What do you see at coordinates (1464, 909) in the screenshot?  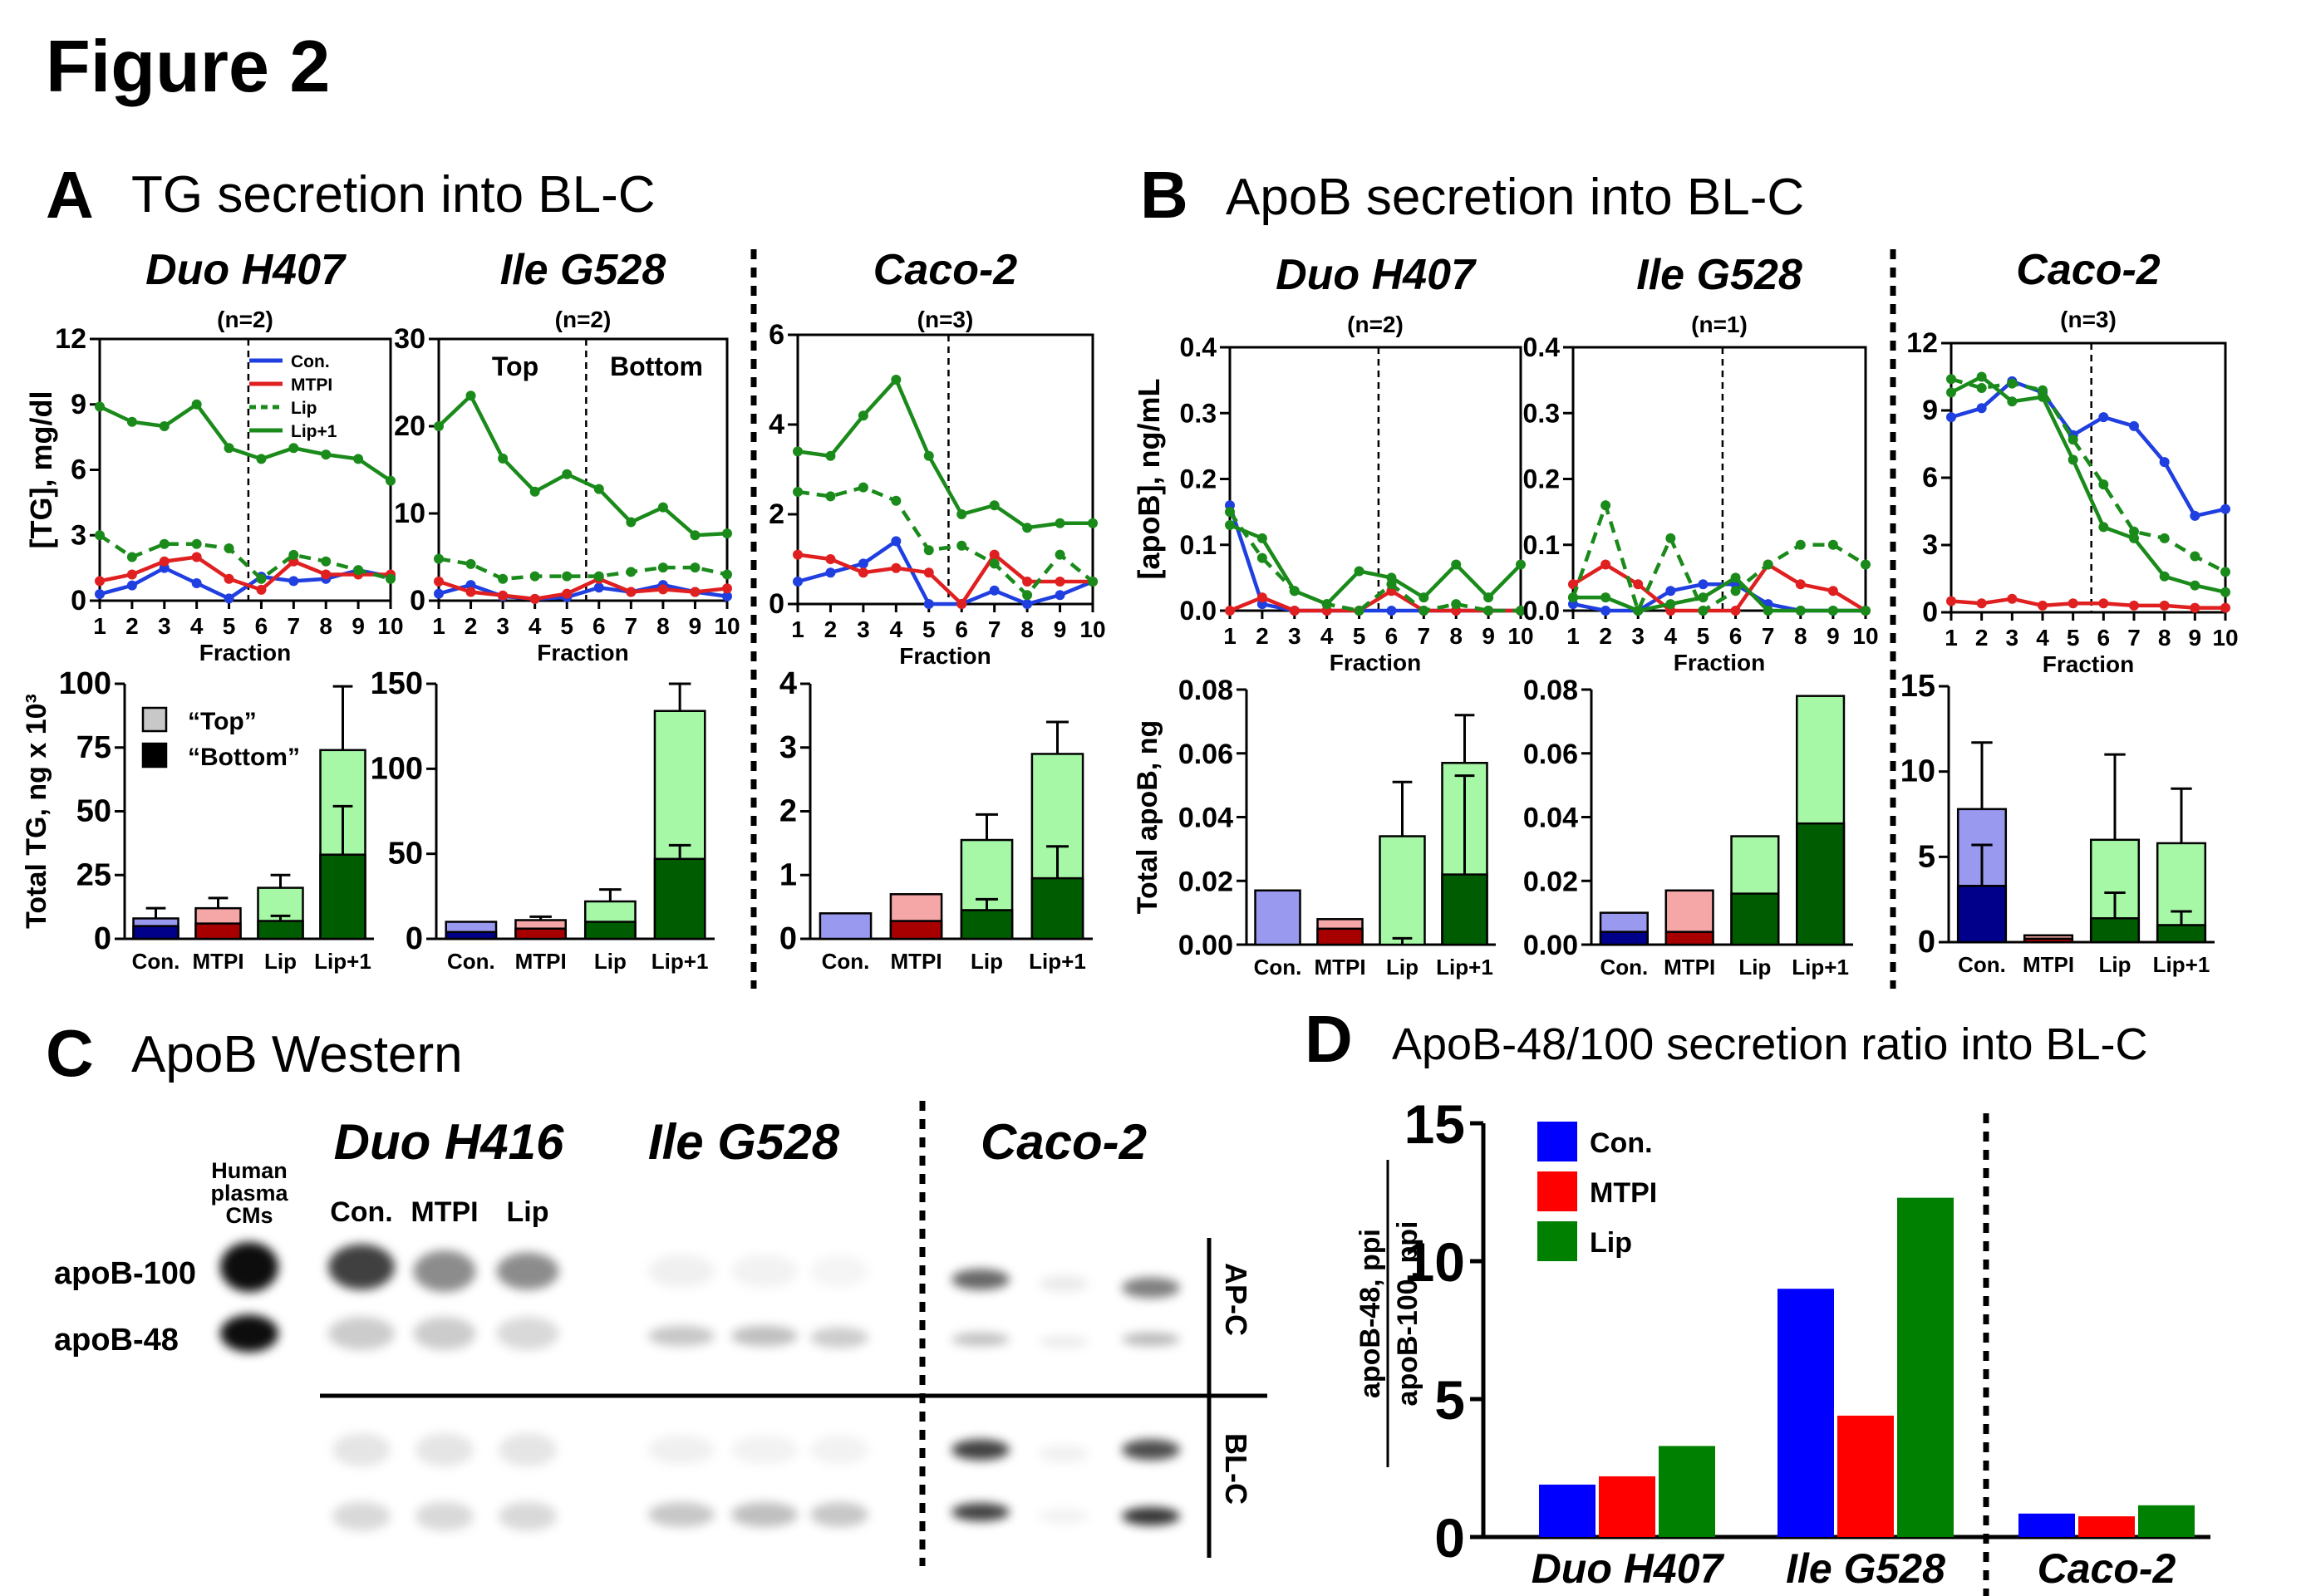 I see `bar-bottom-Lip+1` at bounding box center [1464, 909].